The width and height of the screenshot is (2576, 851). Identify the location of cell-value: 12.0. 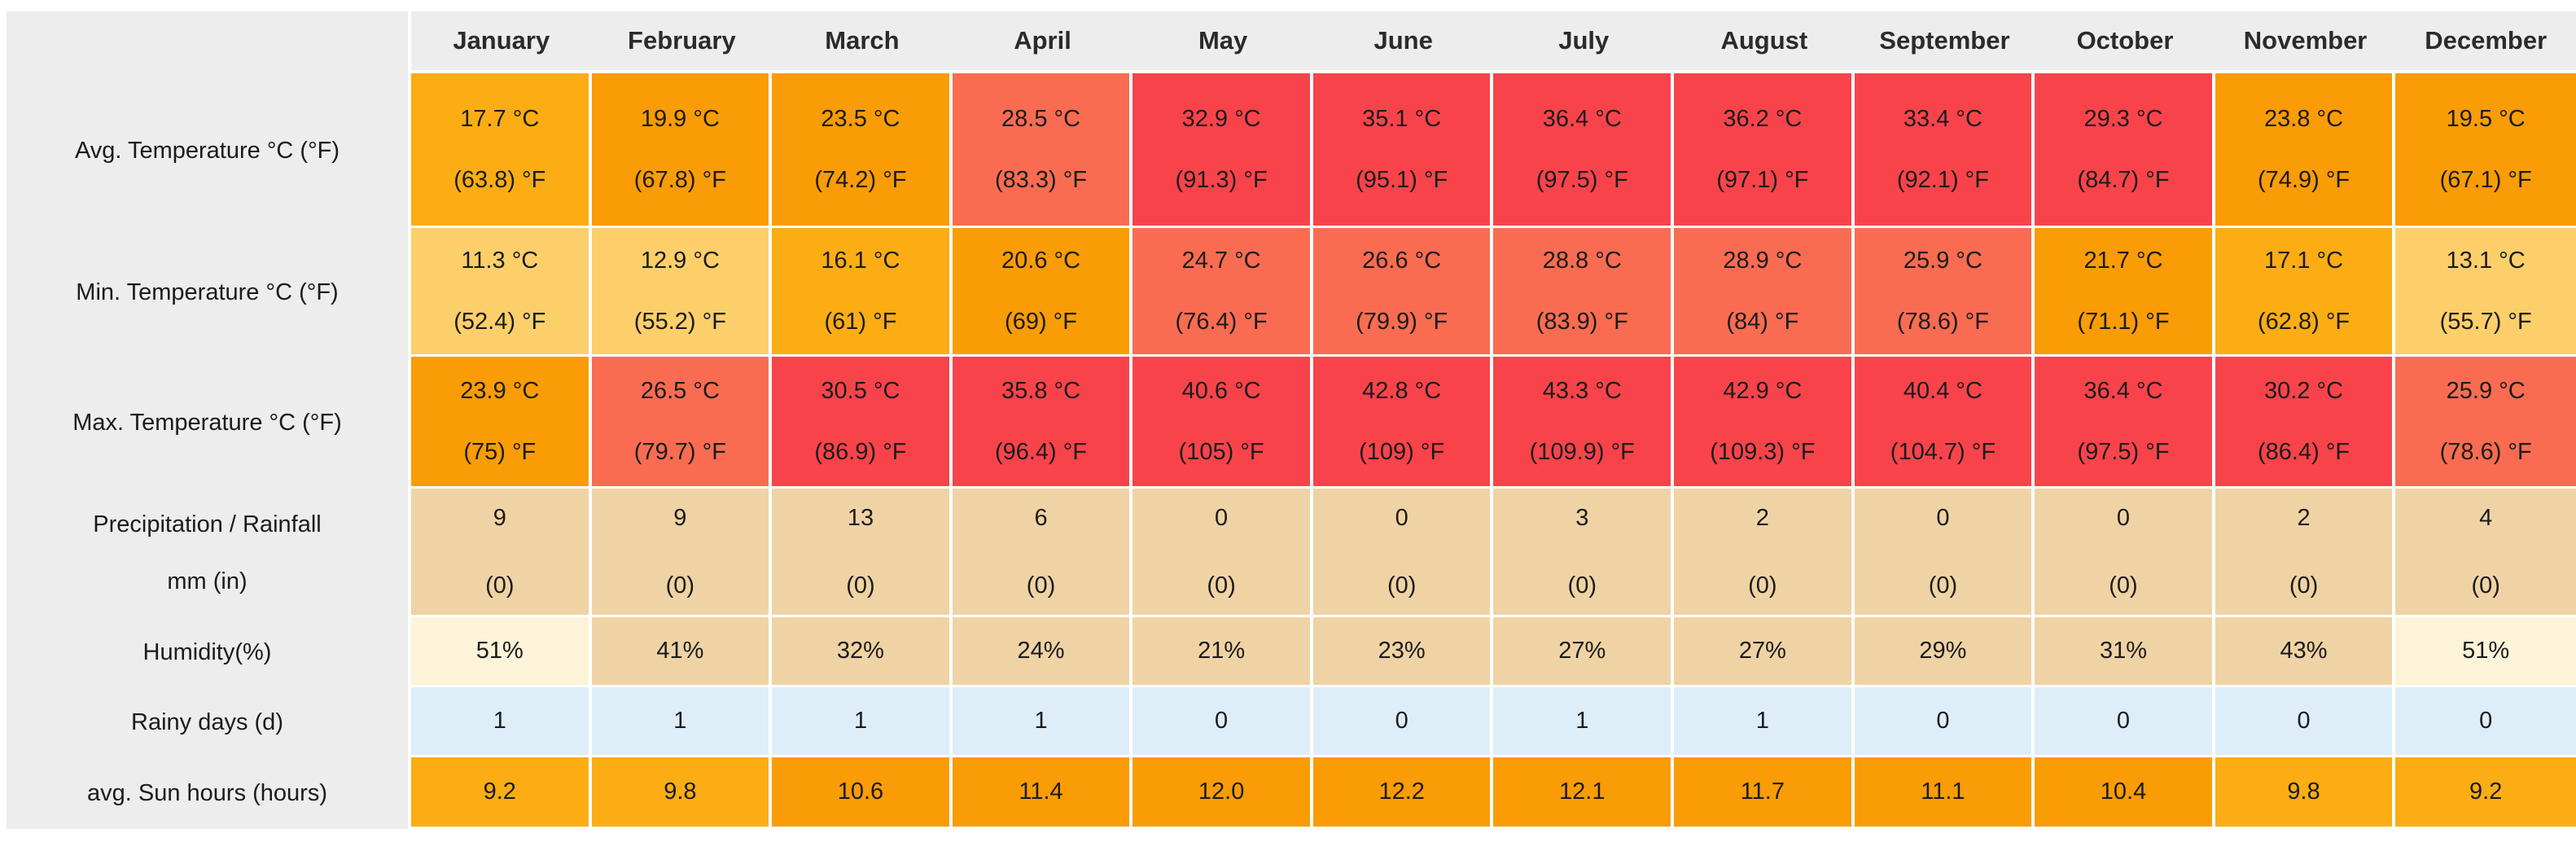
(1221, 792).